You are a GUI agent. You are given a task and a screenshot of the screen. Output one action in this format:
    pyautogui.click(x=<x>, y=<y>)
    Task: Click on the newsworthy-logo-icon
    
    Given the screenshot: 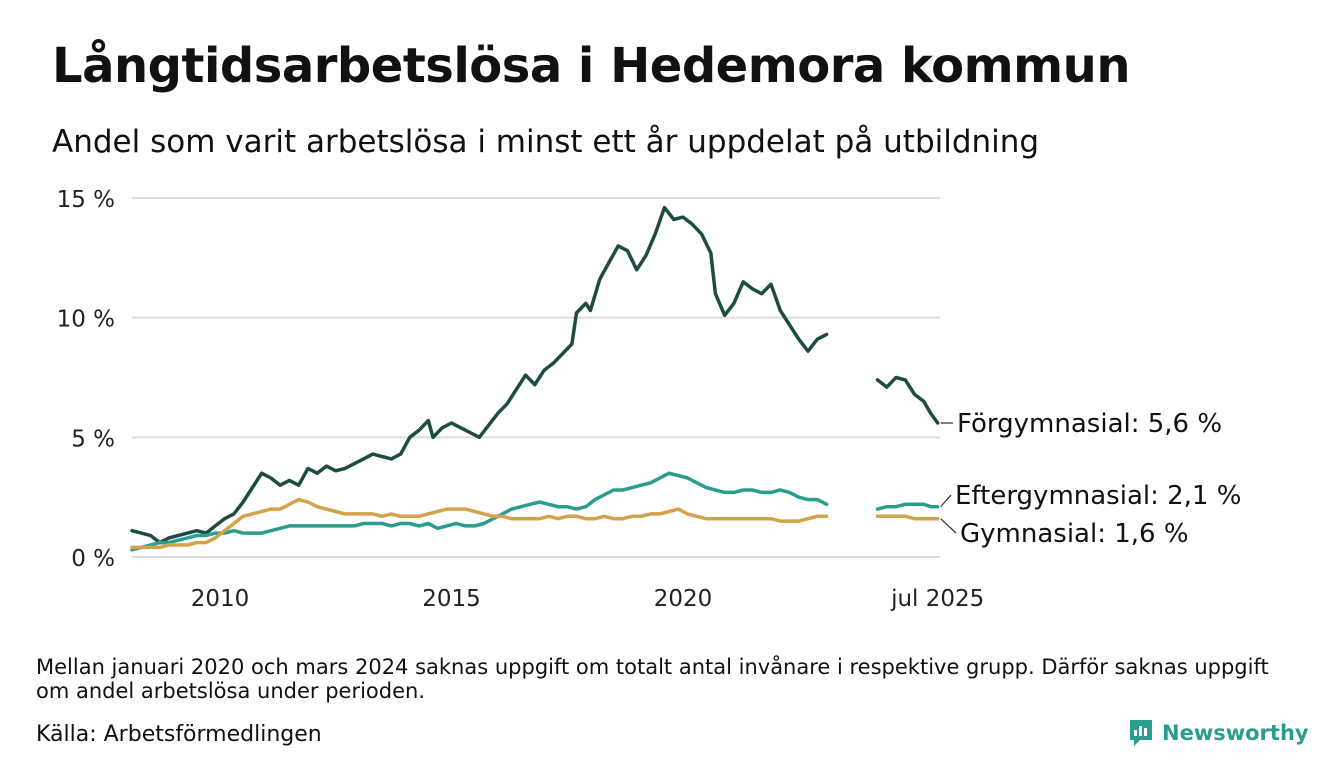 What is the action you would take?
    pyautogui.click(x=1141, y=733)
    